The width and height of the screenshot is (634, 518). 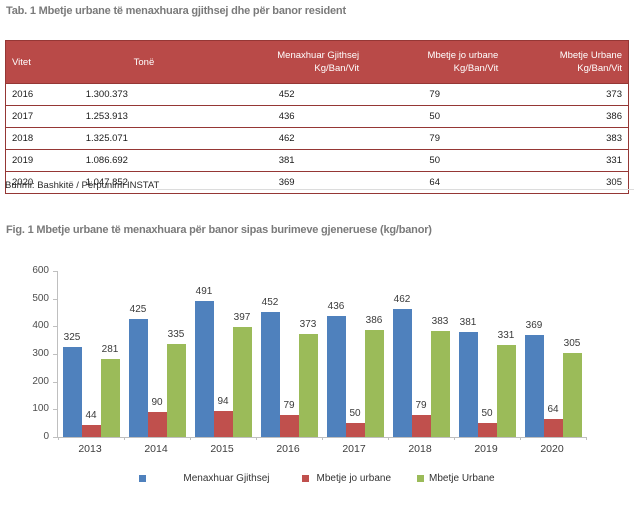 What do you see at coordinates (226, 478) in the screenshot?
I see `legend-label-menaxhuar-gjithsej: Menaxhuar Gjithsej` at bounding box center [226, 478].